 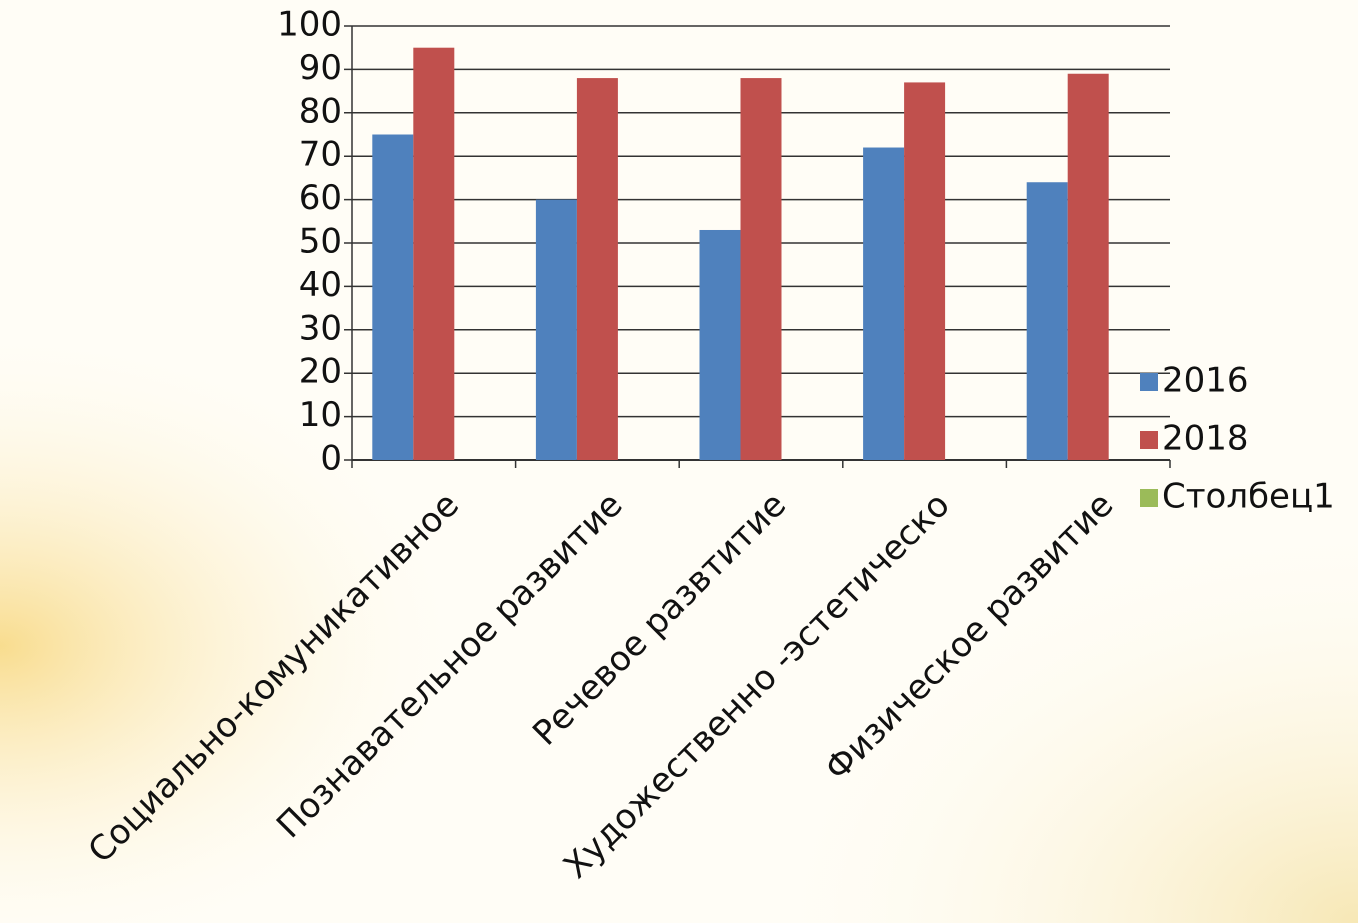 I want to click on y-tick-label: 30, so click(x=320, y=328).